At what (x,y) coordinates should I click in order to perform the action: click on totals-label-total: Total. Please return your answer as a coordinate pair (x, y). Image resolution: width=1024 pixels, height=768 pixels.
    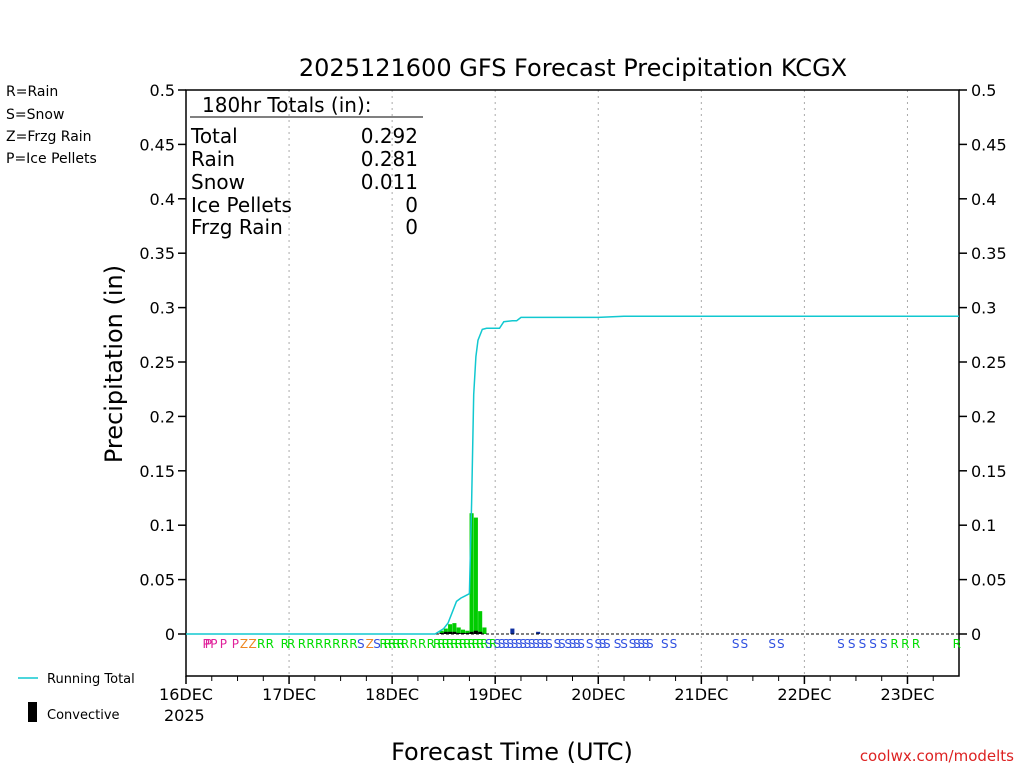
    Looking at the image, I should click on (214, 136).